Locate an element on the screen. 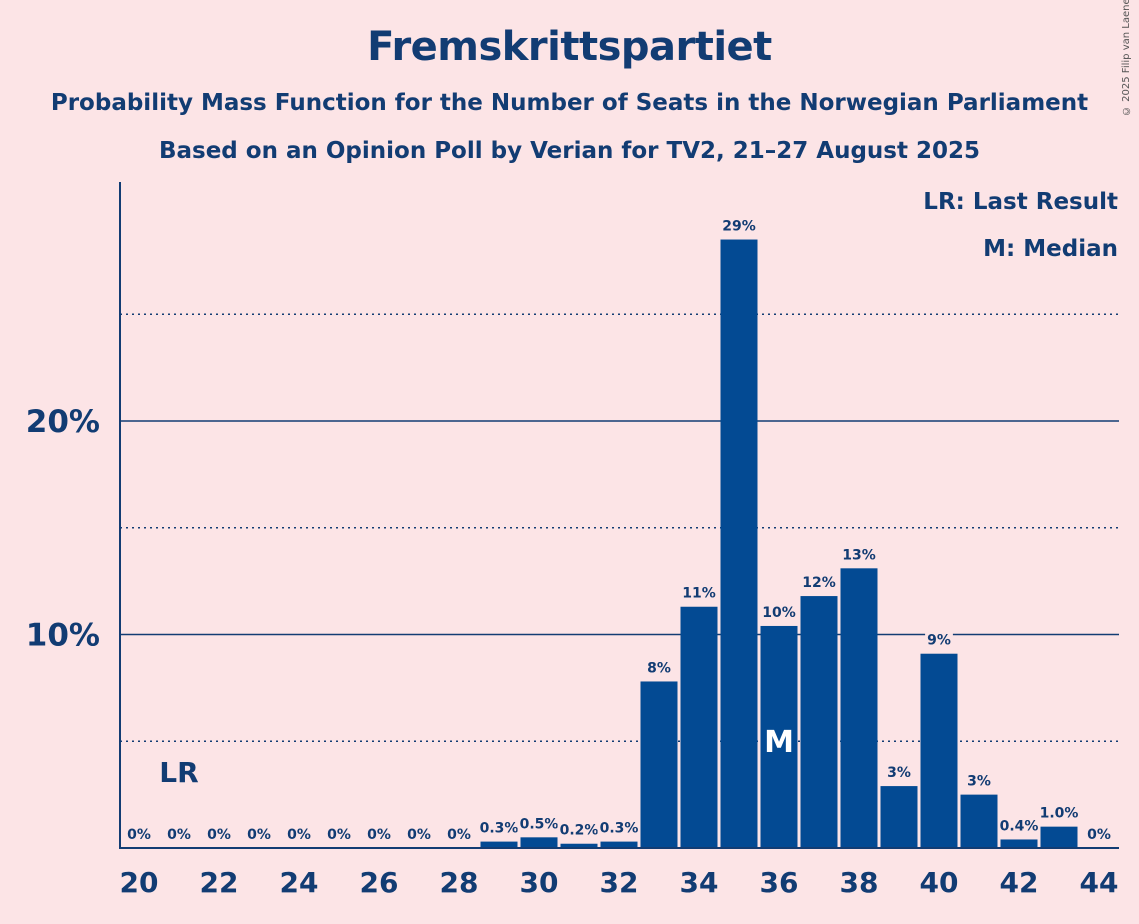 The image size is (1139, 924). x-tick-label: 30 is located at coordinates (539, 882).